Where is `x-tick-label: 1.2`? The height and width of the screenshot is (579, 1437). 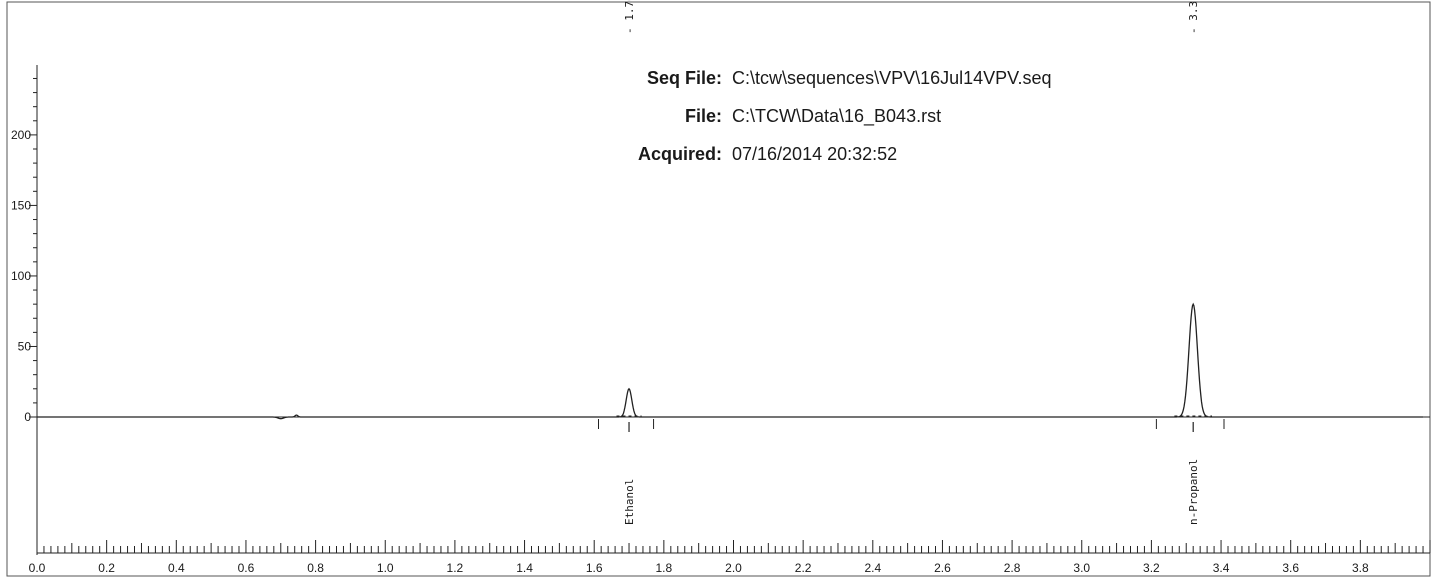
x-tick-label: 1.2 is located at coordinates (455, 568).